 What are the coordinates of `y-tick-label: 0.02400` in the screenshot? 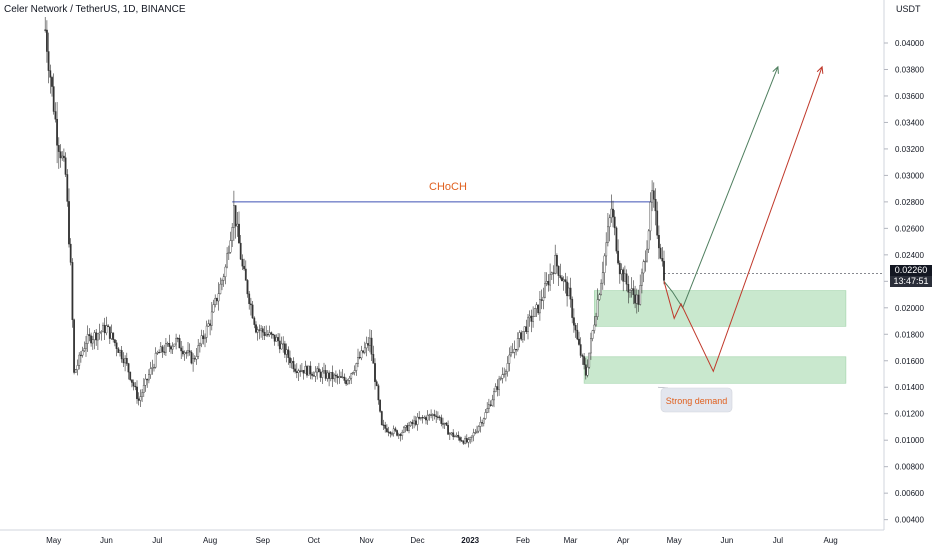 It's located at (909, 255).